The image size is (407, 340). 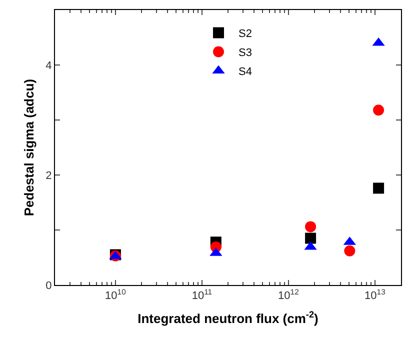 What do you see at coordinates (245, 53) in the screenshot?
I see `legend-label: S3` at bounding box center [245, 53].